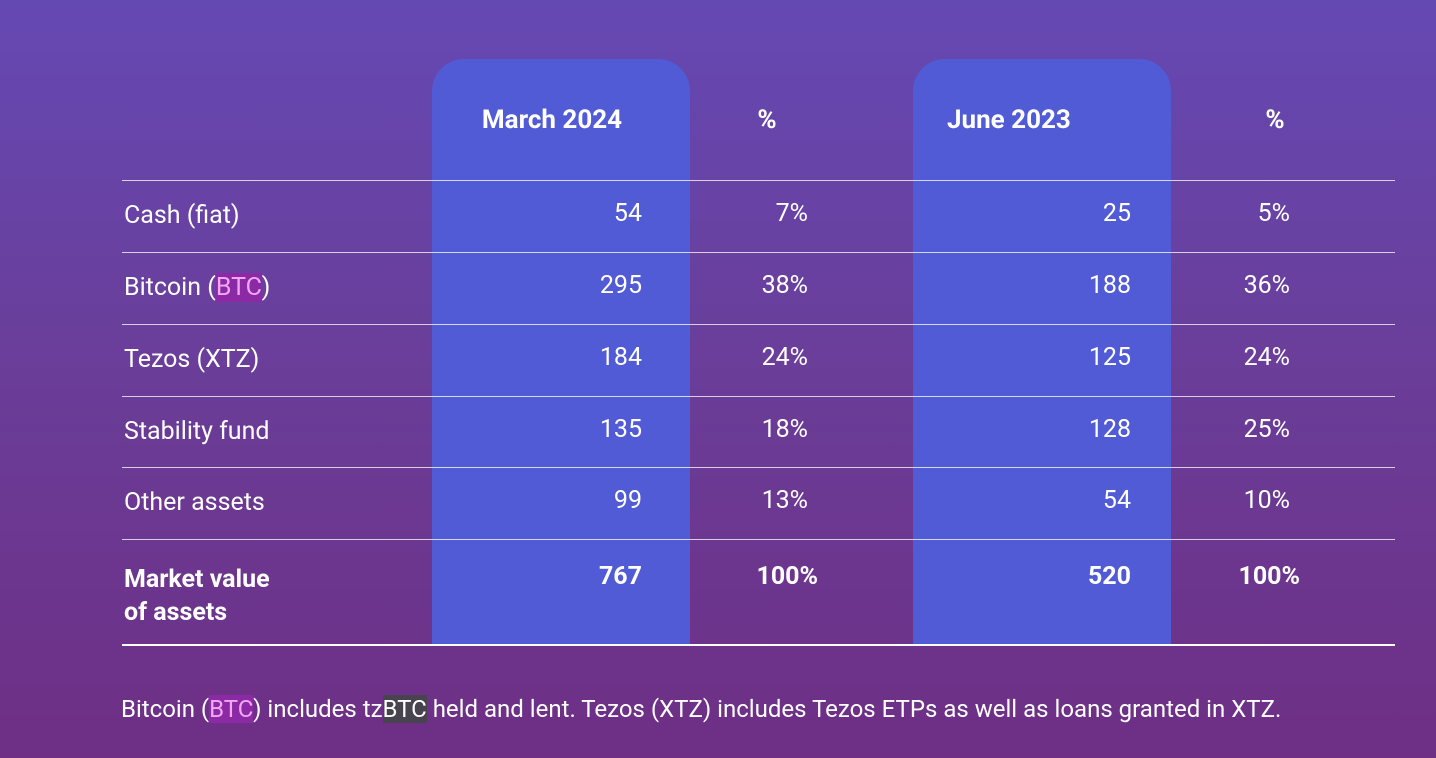 This screenshot has width=1436, height=758. What do you see at coordinates (758, 645) in the screenshot?
I see `table-bottom-rule` at bounding box center [758, 645].